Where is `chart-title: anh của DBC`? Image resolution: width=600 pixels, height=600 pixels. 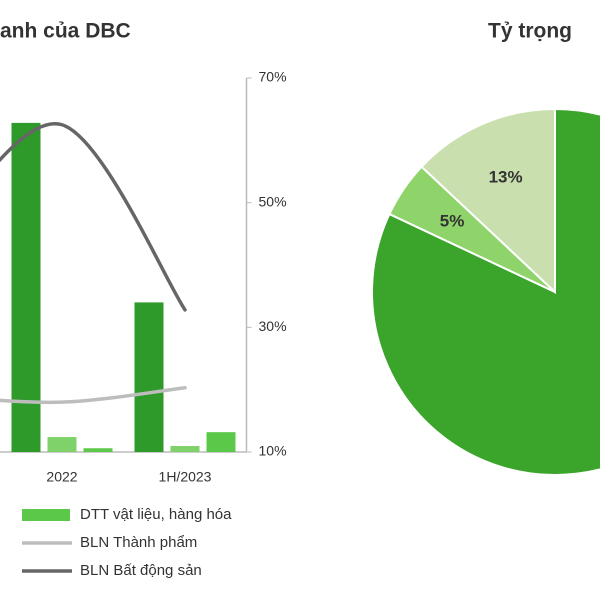
chart-title: anh của DBC is located at coordinates (65, 31).